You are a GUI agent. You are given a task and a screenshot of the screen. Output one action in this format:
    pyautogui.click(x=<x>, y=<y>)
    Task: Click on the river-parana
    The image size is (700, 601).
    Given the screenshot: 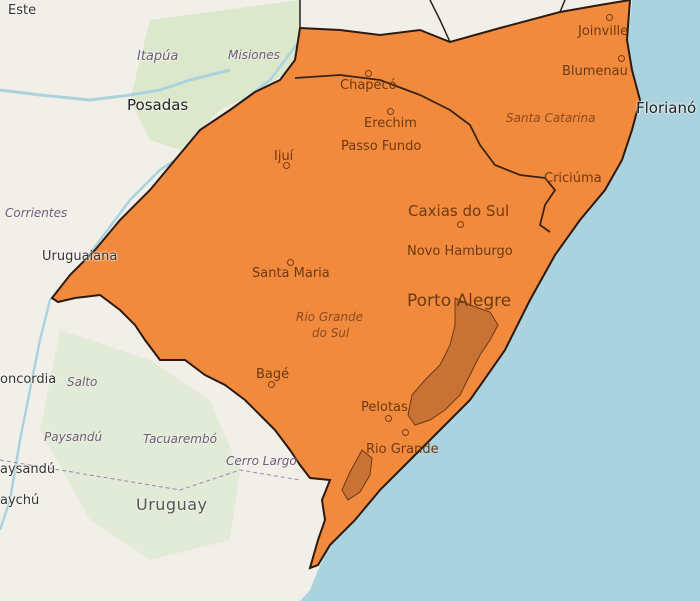 What is the action you would take?
    pyautogui.click(x=115, y=85)
    